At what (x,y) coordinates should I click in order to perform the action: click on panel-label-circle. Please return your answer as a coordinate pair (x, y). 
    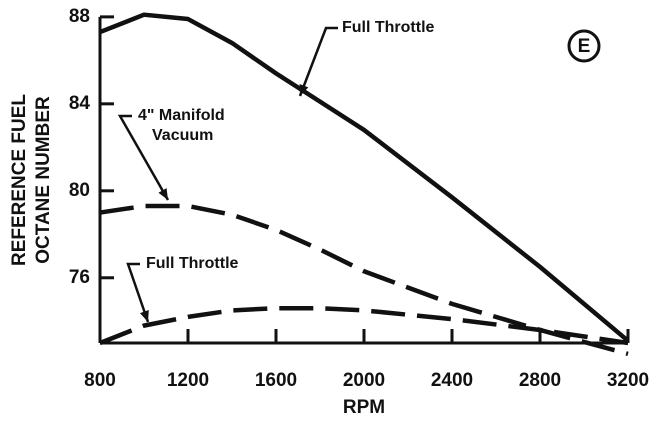
    Looking at the image, I should click on (584, 46).